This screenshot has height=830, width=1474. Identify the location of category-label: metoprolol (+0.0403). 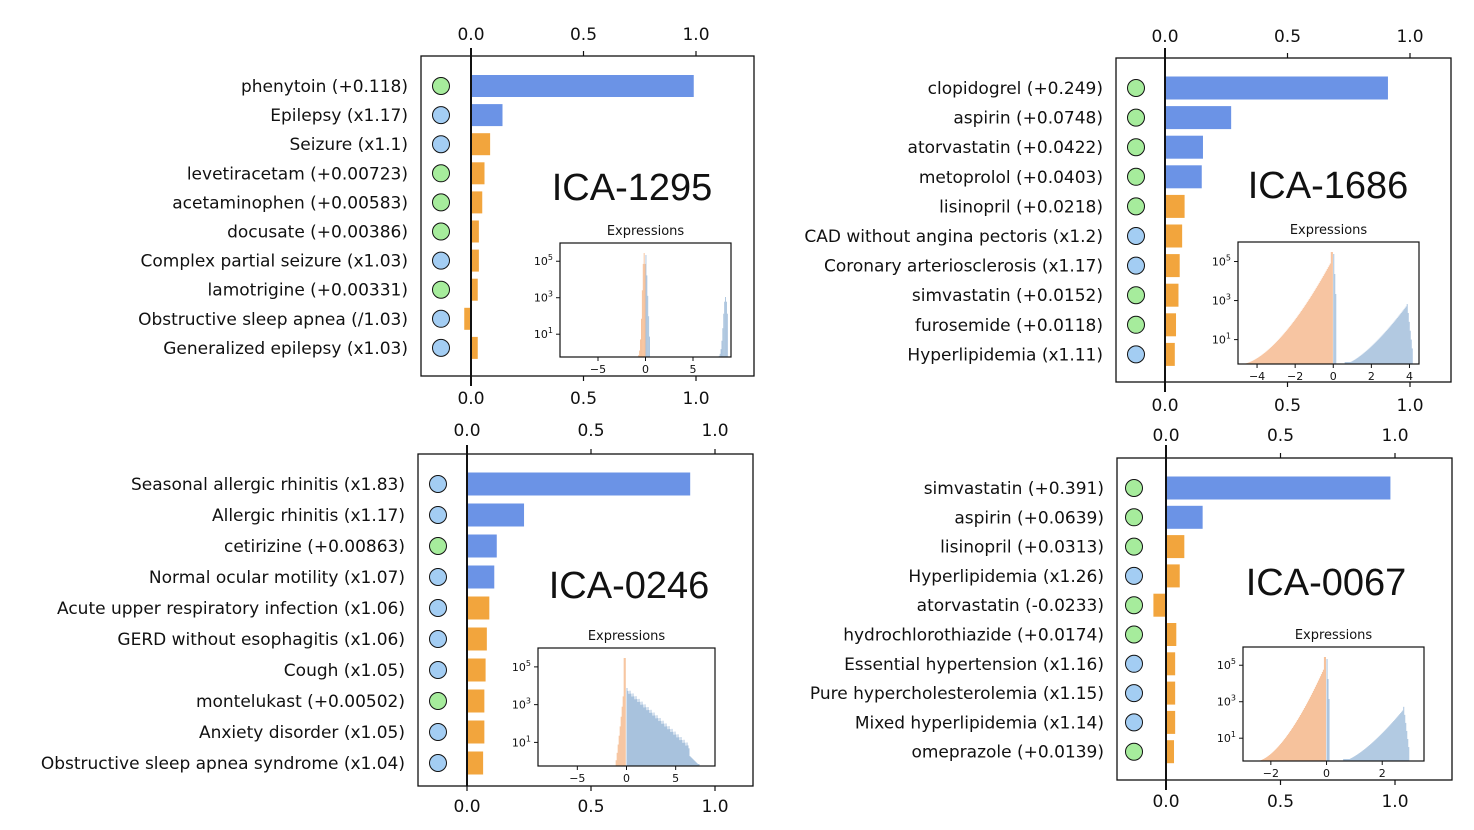
(1011, 178).